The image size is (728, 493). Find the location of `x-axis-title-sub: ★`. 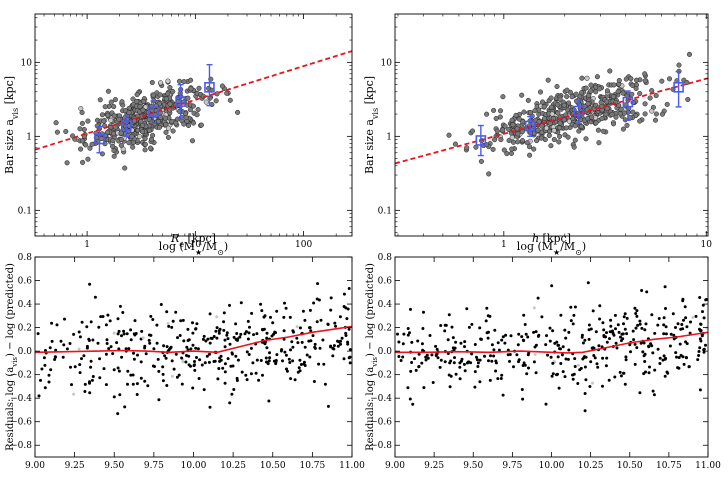

x-axis-title-sub: ★ is located at coordinates (556, 252).